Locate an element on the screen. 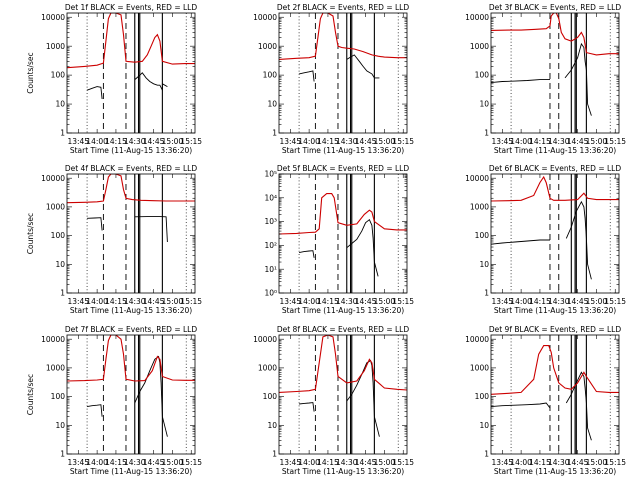  panel-title: Det 9f BLACK = Events, RED = LLD is located at coordinates (555, 329).